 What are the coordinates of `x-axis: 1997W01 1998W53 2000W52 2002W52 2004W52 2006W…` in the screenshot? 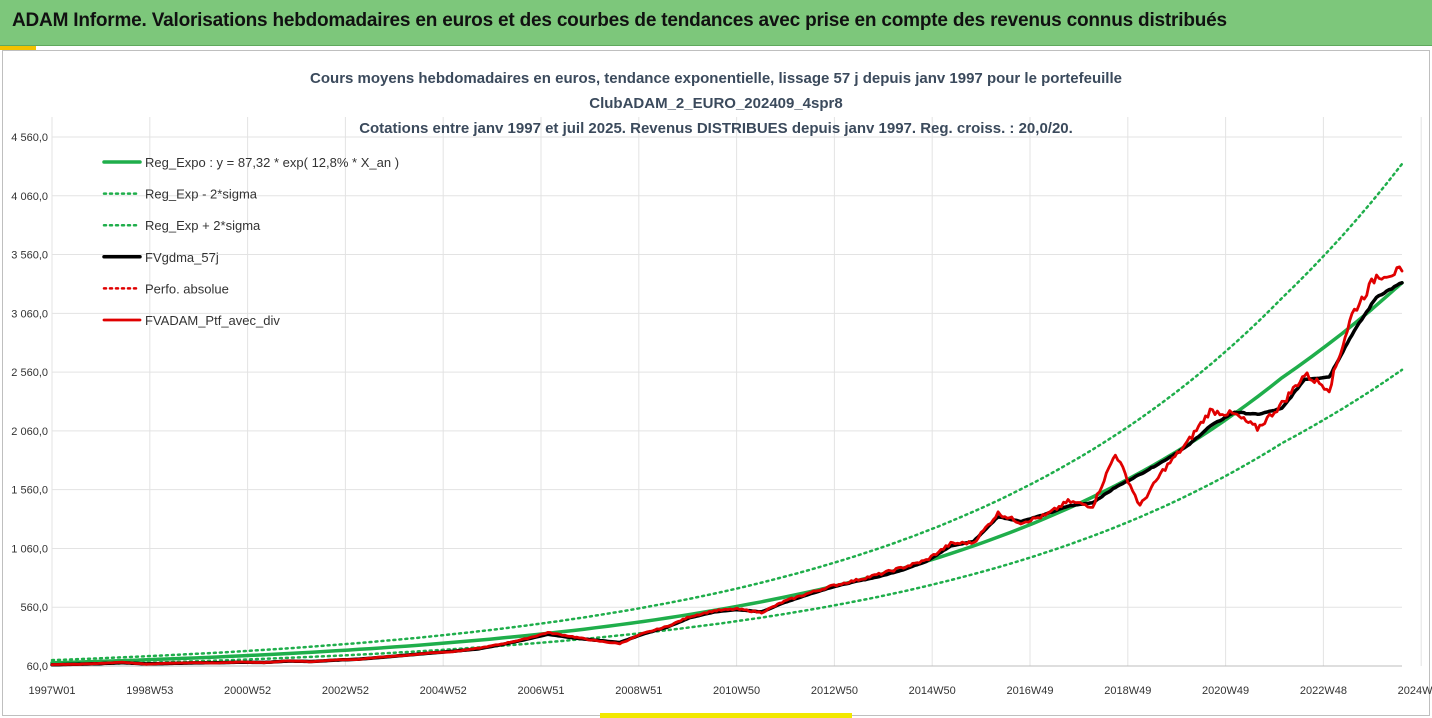 It's located at (730, 681).